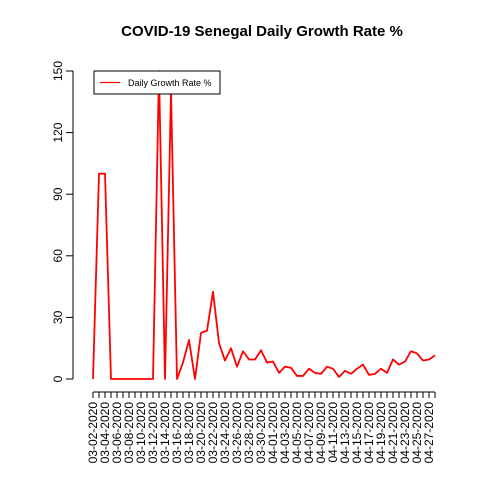 The width and height of the screenshot is (480, 480). Describe the element at coordinates (58, 317) in the screenshot. I see `y-tick-label: 30` at that location.